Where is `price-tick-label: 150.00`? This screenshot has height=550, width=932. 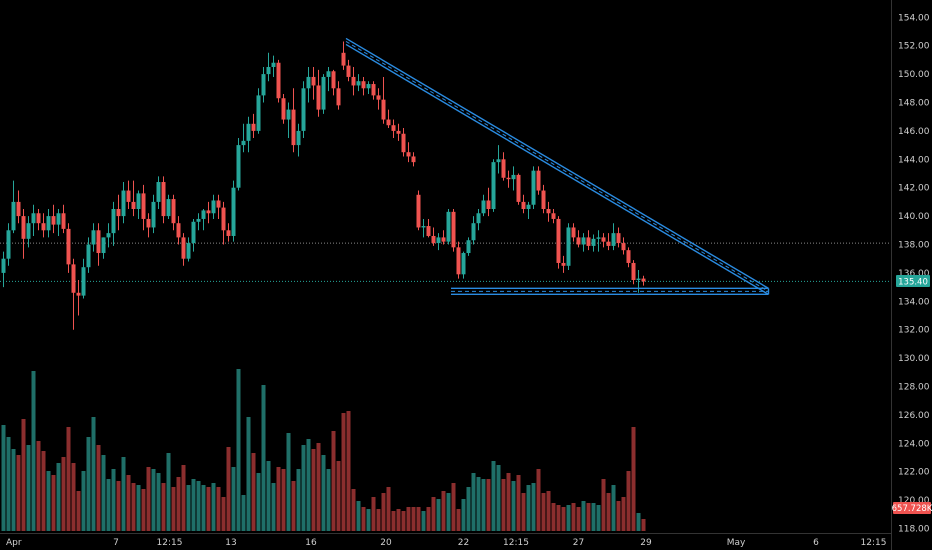
price-tick-label: 150.00 is located at coordinates (914, 75).